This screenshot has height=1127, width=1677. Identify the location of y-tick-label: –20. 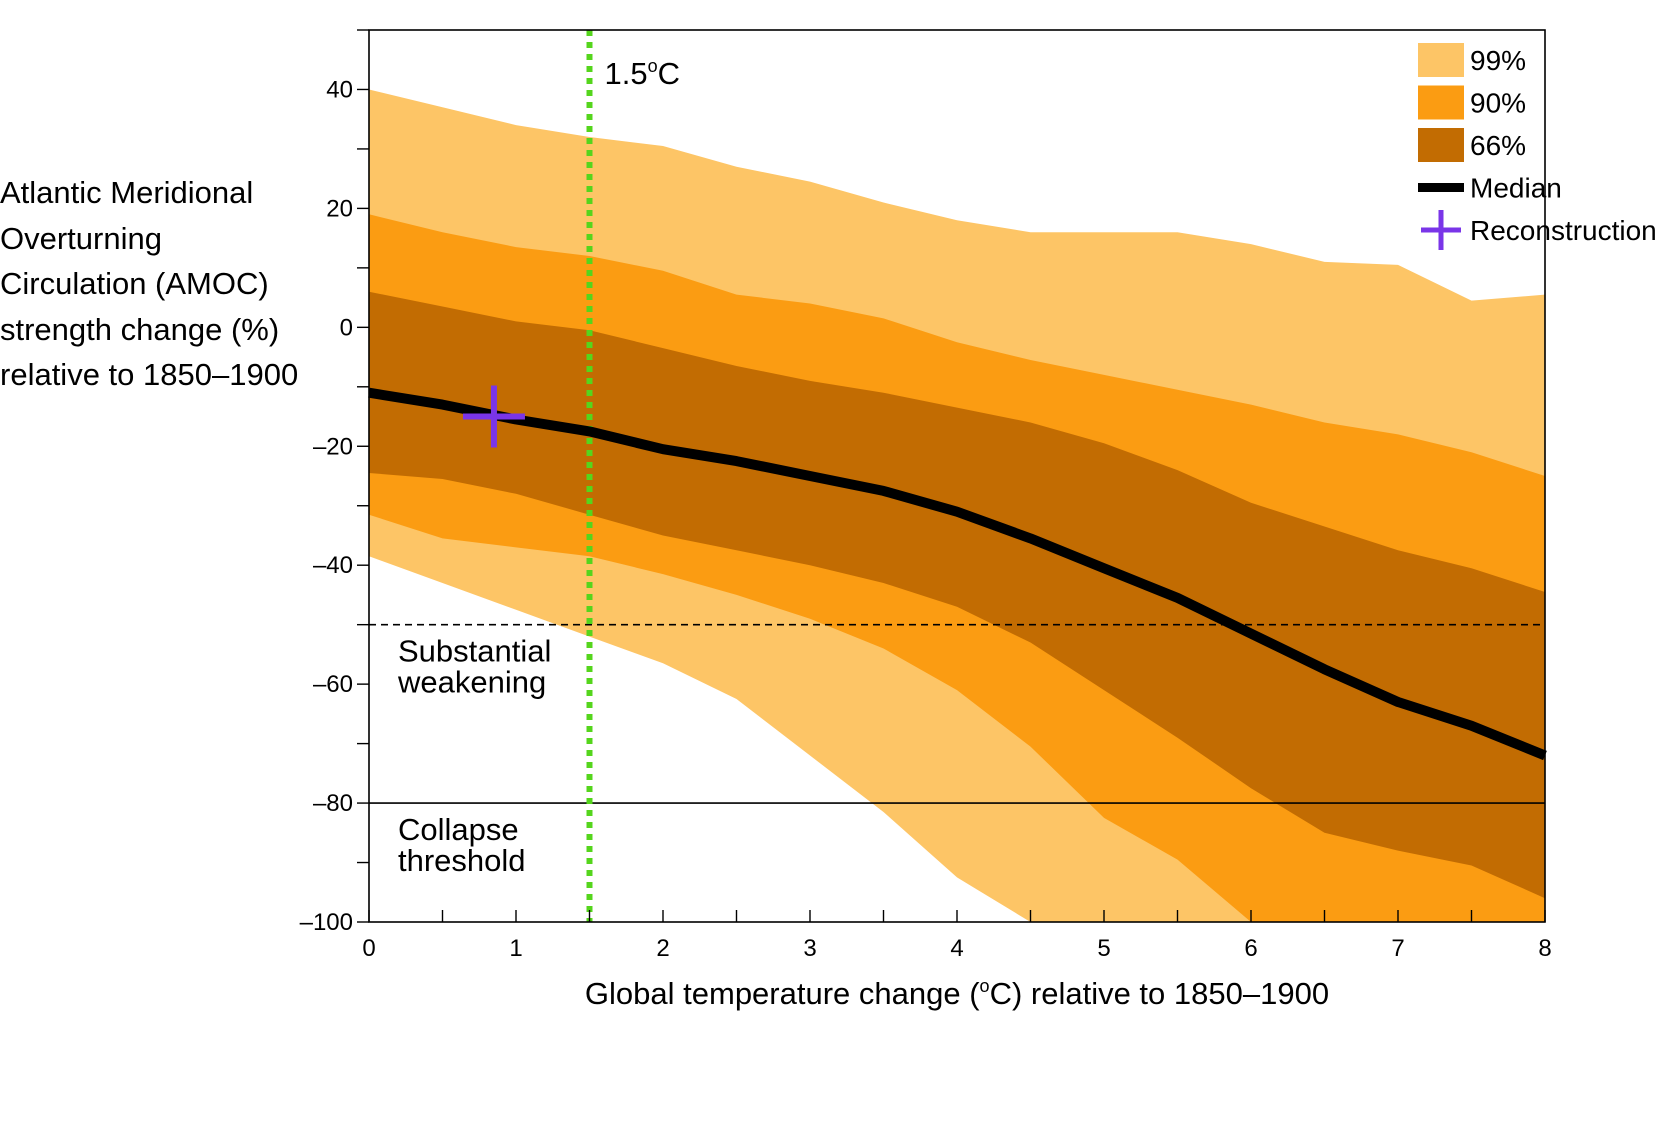
(333, 446).